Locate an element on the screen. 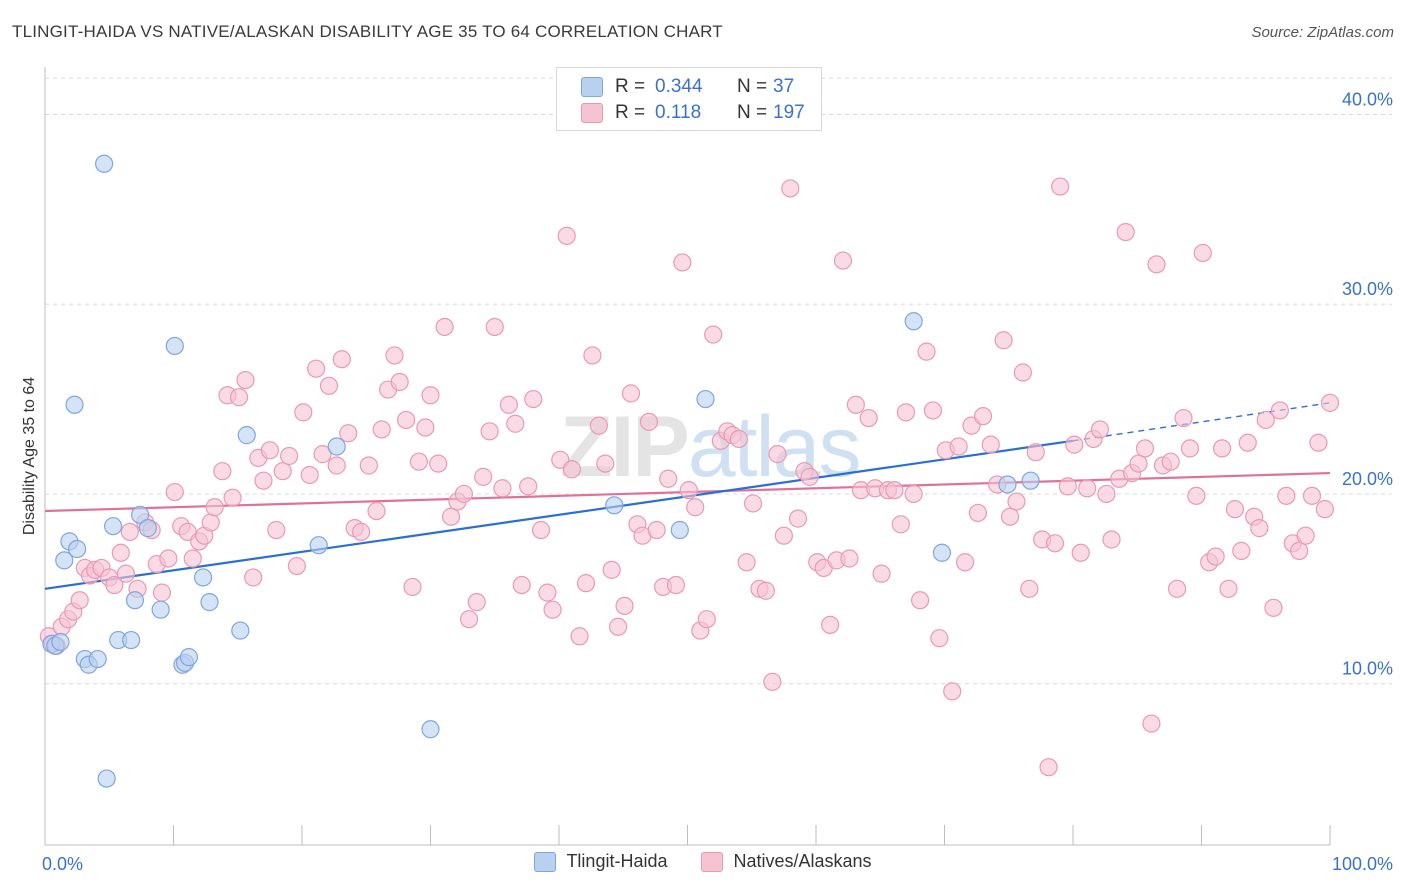  n-label: N = is located at coordinates (752, 112).